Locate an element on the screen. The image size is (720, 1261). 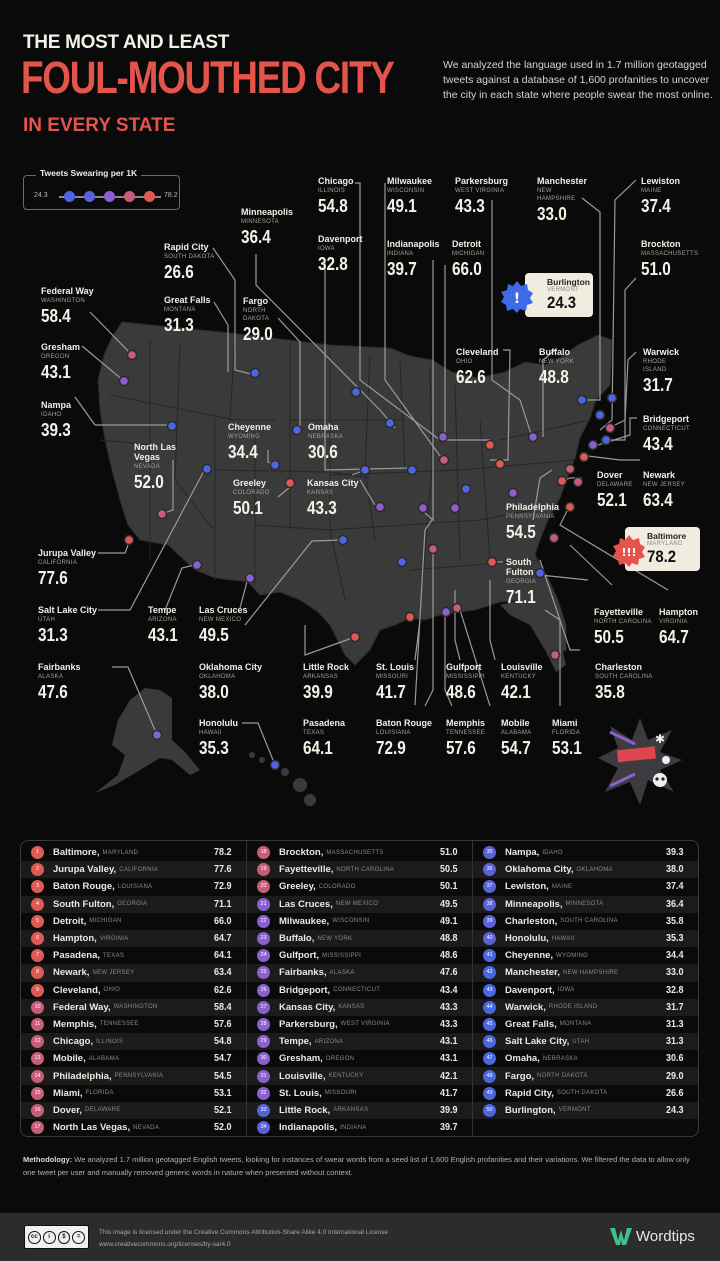
table-row: 12 Chicago, ILLINOIS 54.8 is located at coordinates (133, 1042).